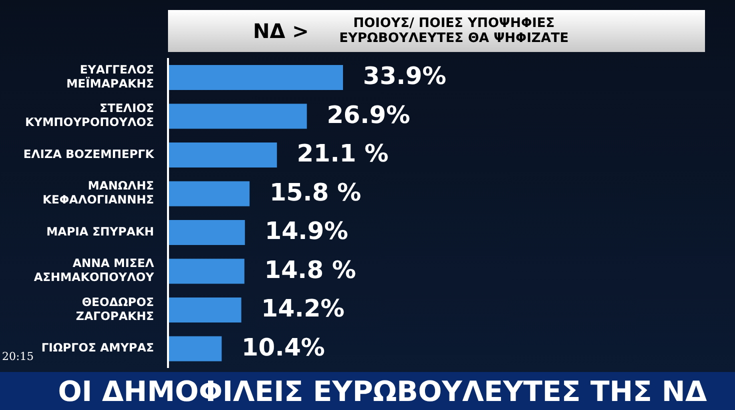 The image size is (735, 410). I want to click on y-tick-label: ΘΕΟΔΩΡΟΣ ΖΑΓΟΡΑΚΗΣ, so click(115, 309).